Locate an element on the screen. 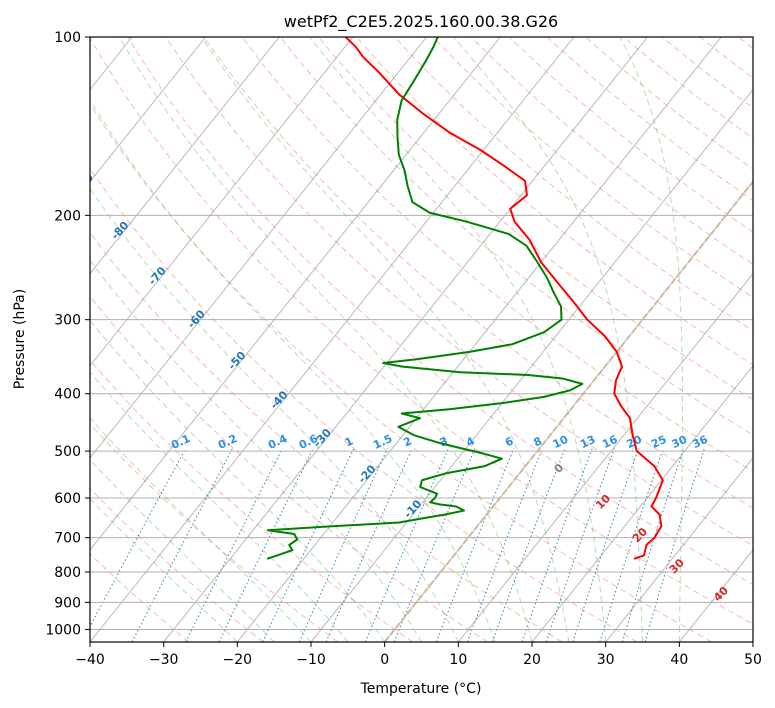  y-tick-label: 400 is located at coordinates (67, 395).